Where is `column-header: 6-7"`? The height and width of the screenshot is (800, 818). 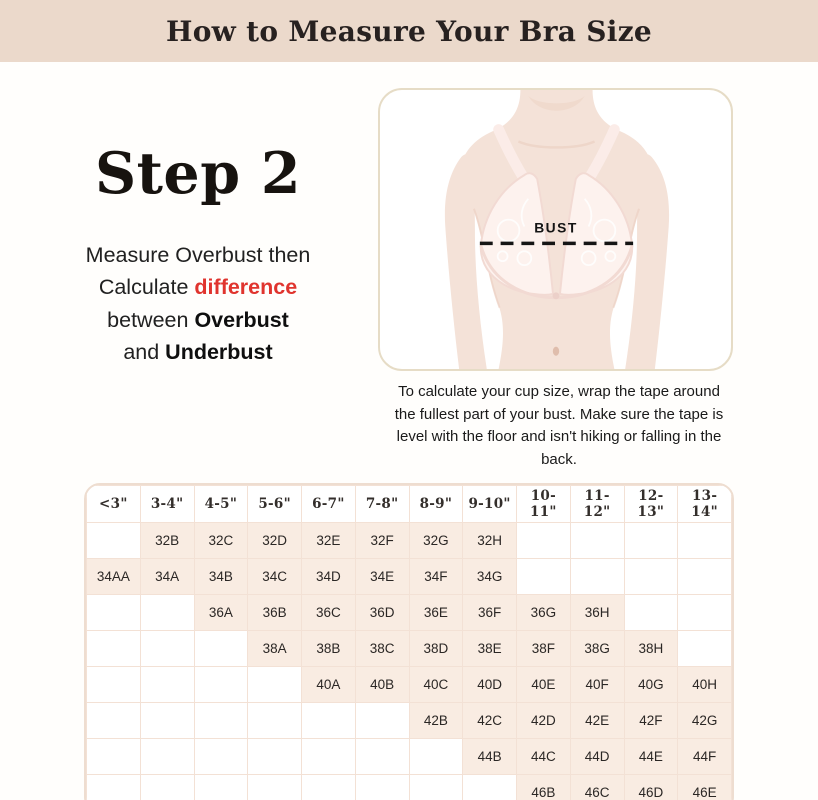
column-header: 6-7" is located at coordinates (328, 504).